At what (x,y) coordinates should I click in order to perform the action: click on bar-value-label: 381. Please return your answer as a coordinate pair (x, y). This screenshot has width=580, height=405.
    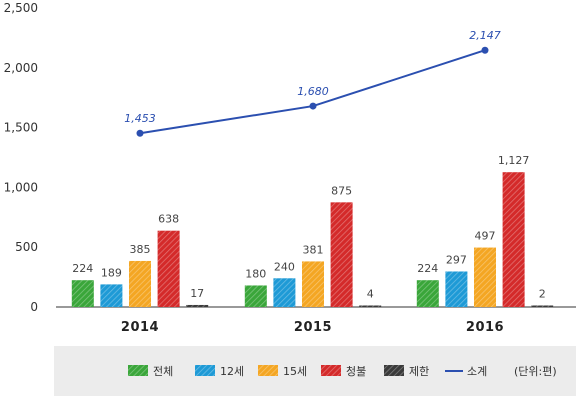
    Looking at the image, I should click on (313, 249).